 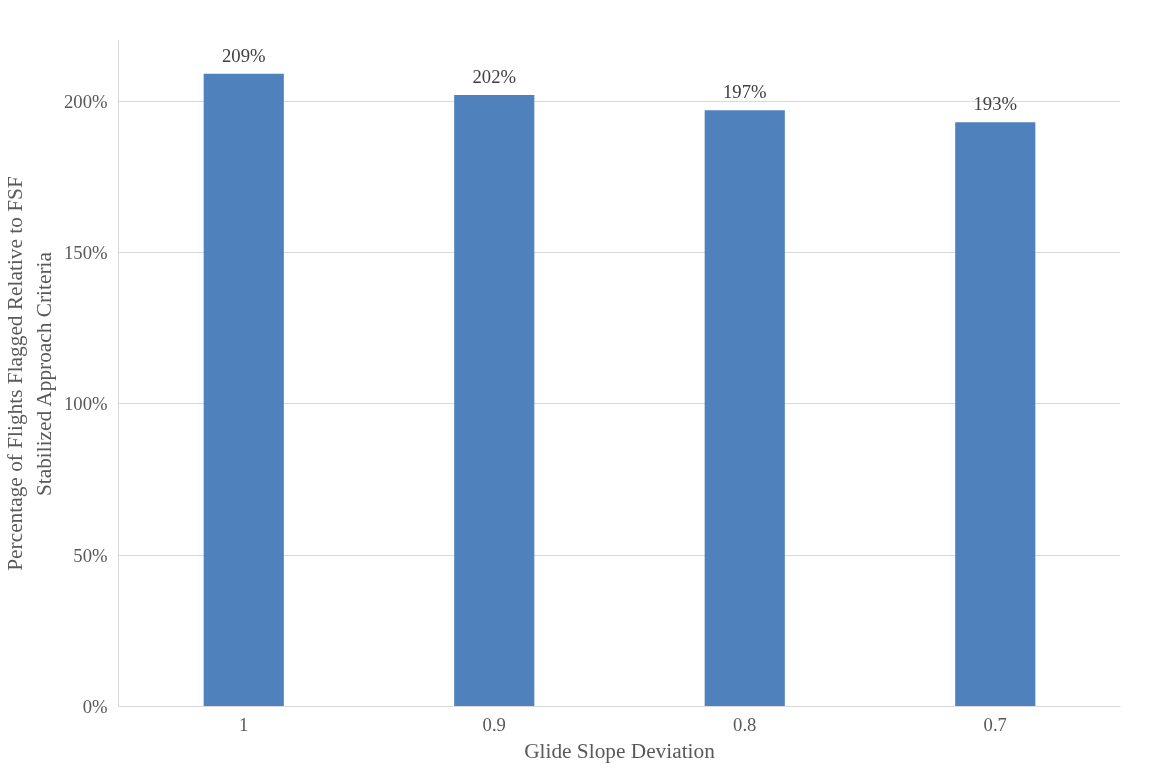 I want to click on y-axis-title: Percentage of Flights Flagged Relative to FSF Stabilized Approach Criteria, so click(x=29, y=373).